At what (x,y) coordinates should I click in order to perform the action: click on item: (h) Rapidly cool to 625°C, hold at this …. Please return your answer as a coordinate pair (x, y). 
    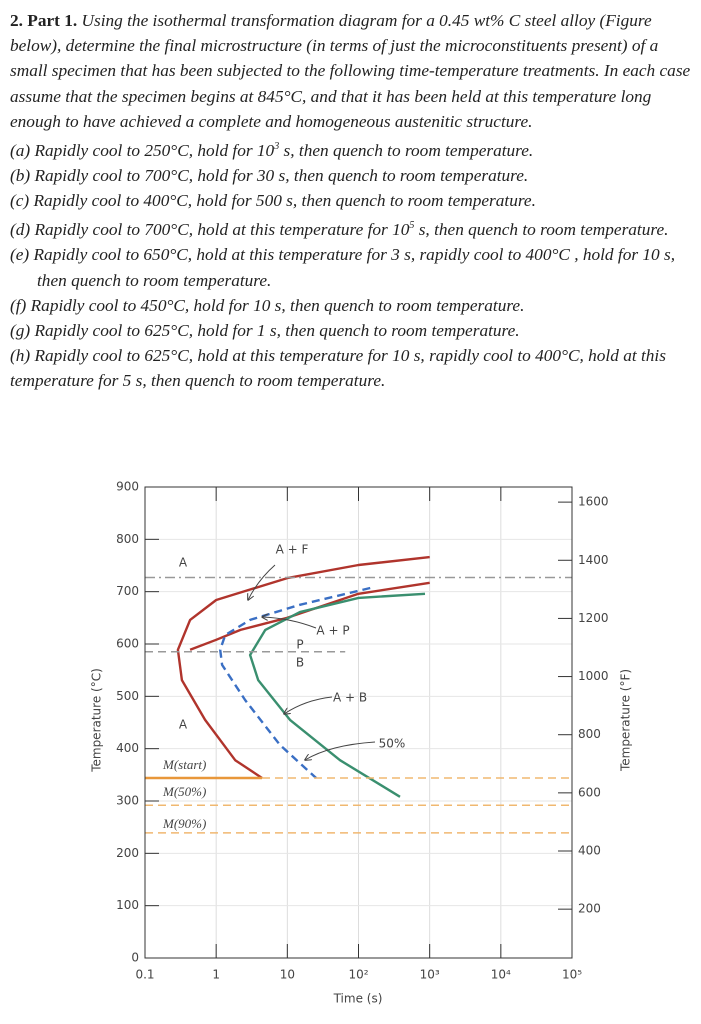
    Looking at the image, I should click on (352, 368).